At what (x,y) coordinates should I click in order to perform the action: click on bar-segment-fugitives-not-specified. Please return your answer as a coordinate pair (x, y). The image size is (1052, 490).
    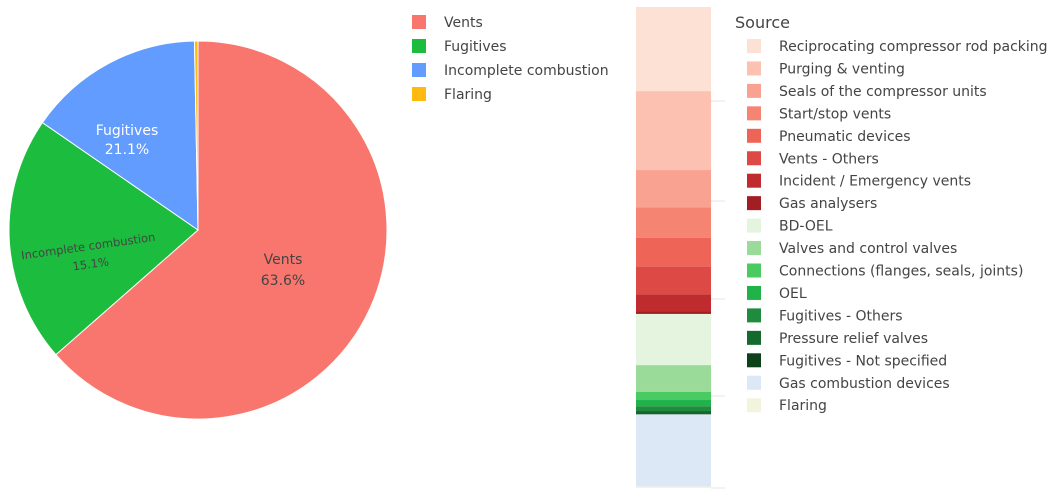
    Looking at the image, I should click on (673, 414).